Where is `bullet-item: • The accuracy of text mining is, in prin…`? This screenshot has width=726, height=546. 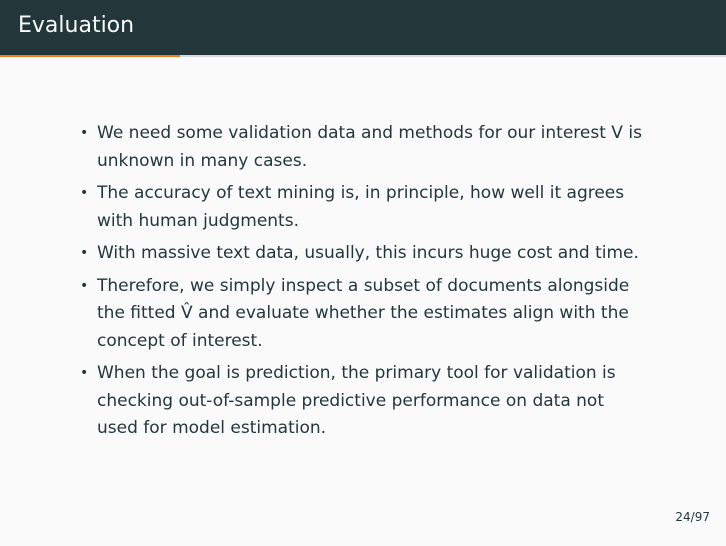 bullet-item: • The accuracy of text mining is, in prin… is located at coordinates (380, 207).